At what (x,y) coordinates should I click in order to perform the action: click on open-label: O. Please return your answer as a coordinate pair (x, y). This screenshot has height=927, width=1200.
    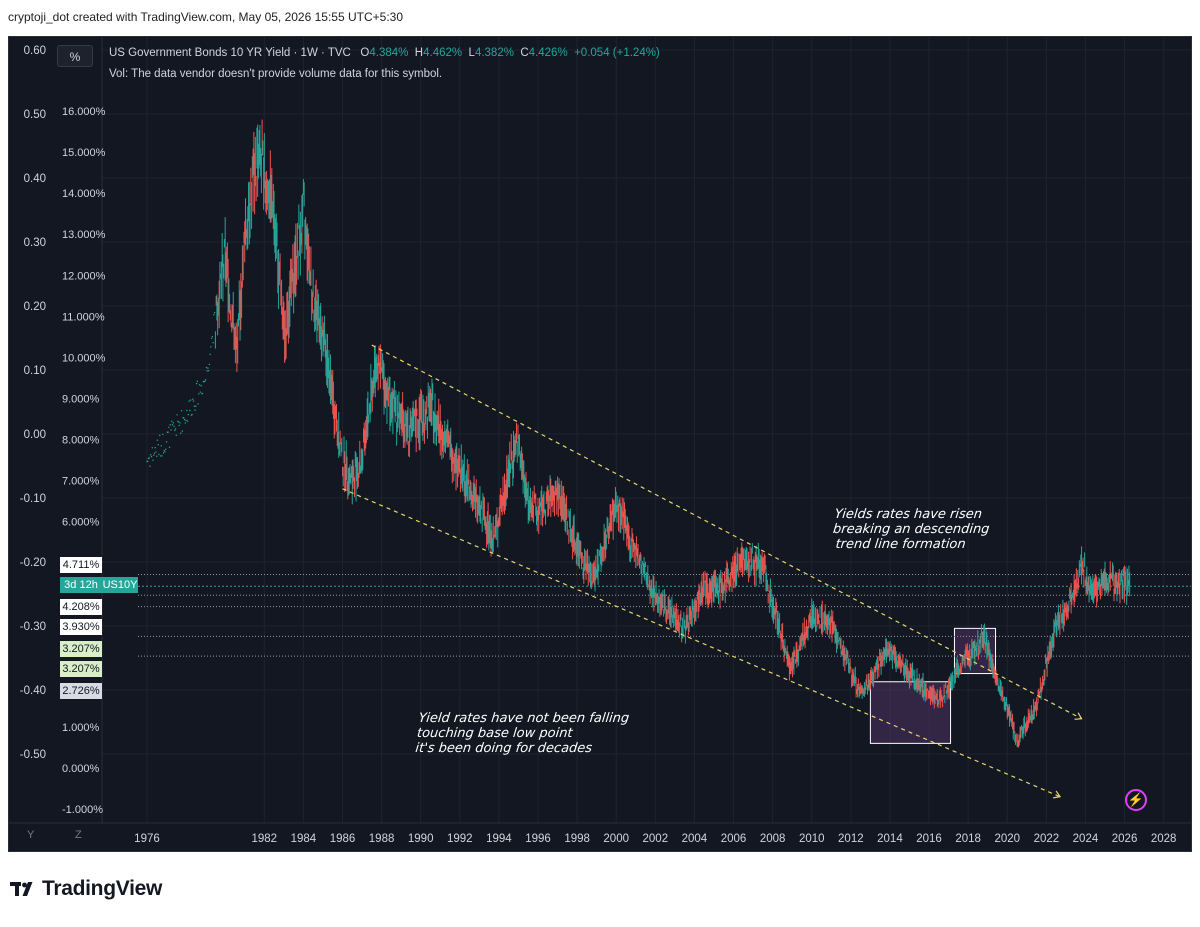
    Looking at the image, I should click on (365, 53).